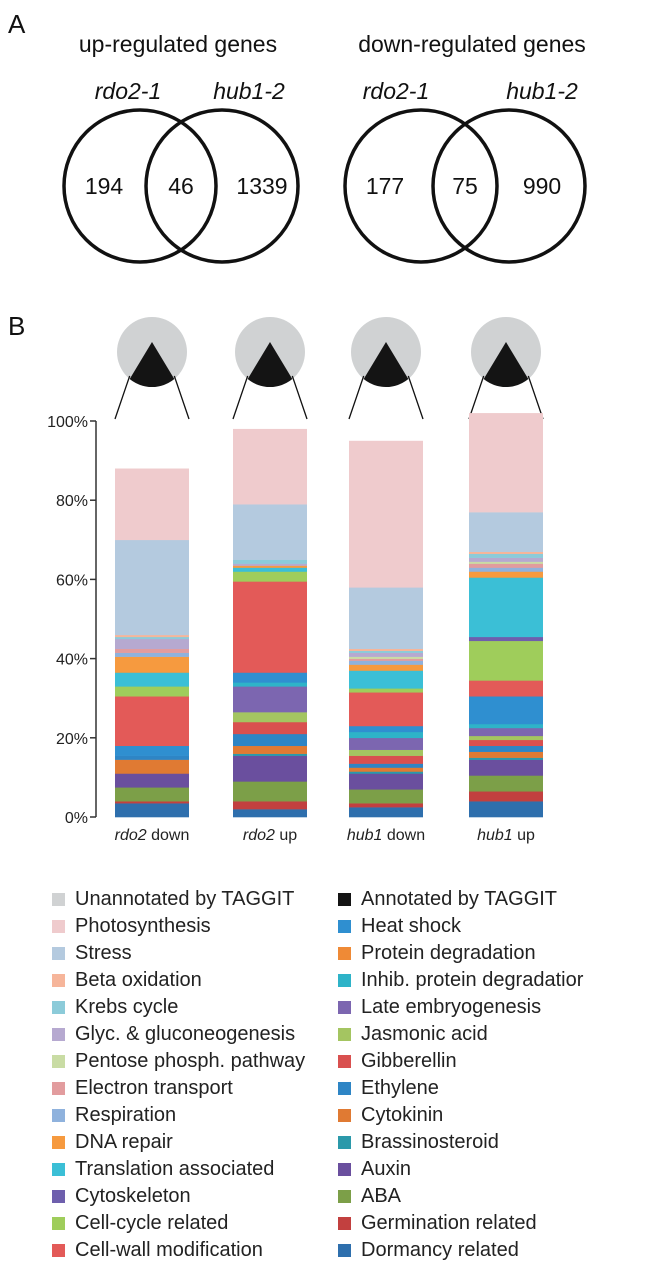 This screenshot has width=645, height=1280. I want to click on legend-label: Late embryogenesis, so click(451, 1007).